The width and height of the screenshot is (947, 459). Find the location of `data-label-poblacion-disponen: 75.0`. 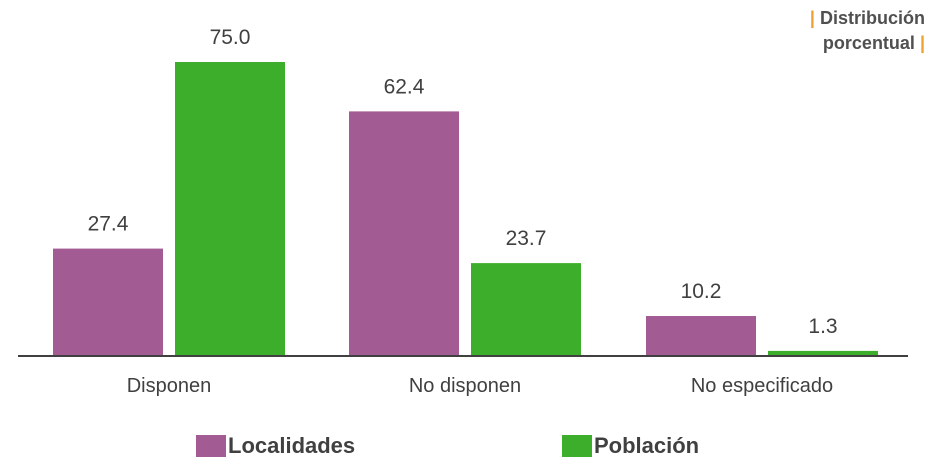

data-label-poblacion-disponen: 75.0 is located at coordinates (230, 37).